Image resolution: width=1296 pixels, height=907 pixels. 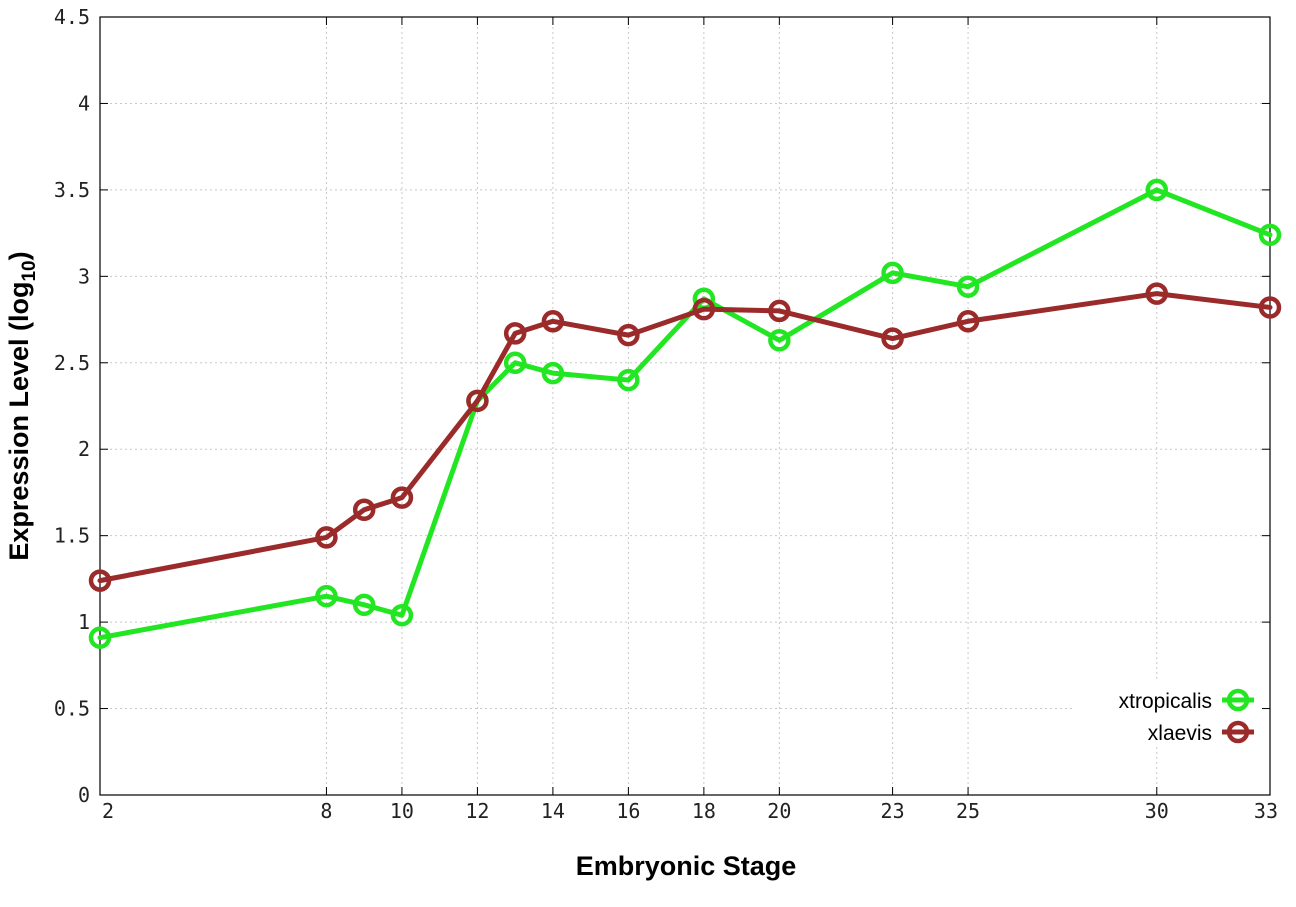 I want to click on x-tick-label: 16, so click(x=628, y=811).